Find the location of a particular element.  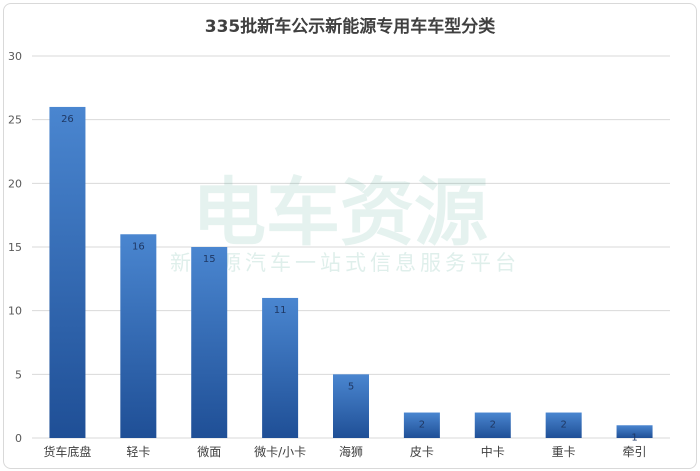

x-tick-label: 货车底盘 is located at coordinates (67, 451).